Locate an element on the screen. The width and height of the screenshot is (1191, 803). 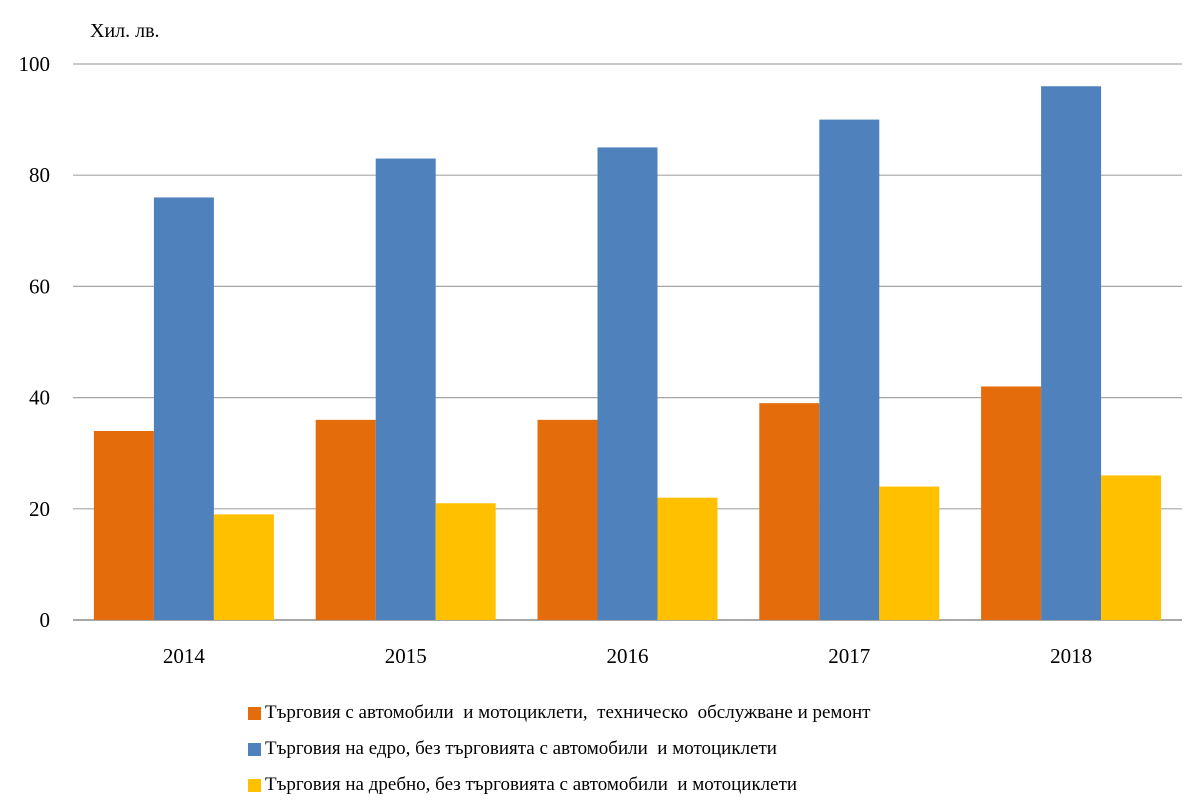
y-axis-unit-label: Хил. лв. is located at coordinates (125, 31).